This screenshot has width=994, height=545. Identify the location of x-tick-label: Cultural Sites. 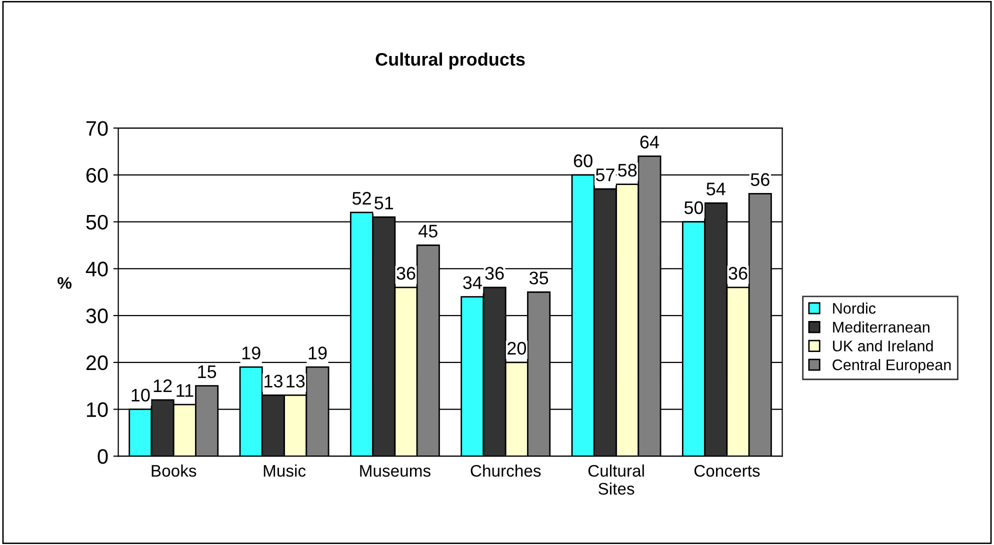
(616, 479).